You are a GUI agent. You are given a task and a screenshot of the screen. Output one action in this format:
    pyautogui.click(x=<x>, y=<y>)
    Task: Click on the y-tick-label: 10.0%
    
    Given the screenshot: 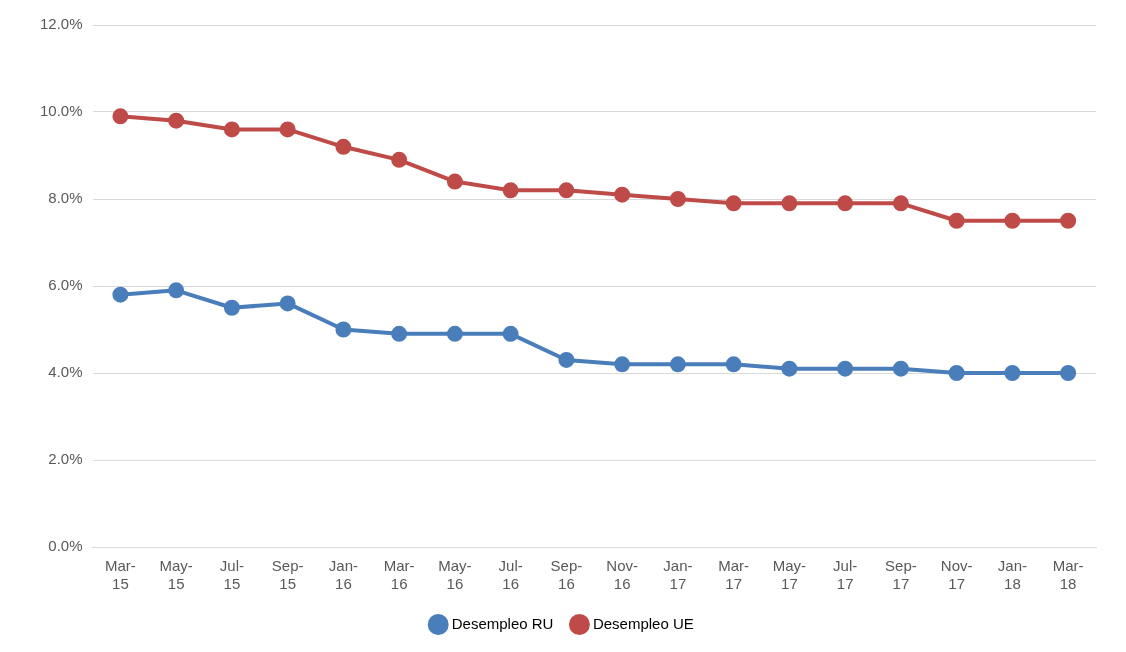 What is the action you would take?
    pyautogui.click(x=61, y=111)
    